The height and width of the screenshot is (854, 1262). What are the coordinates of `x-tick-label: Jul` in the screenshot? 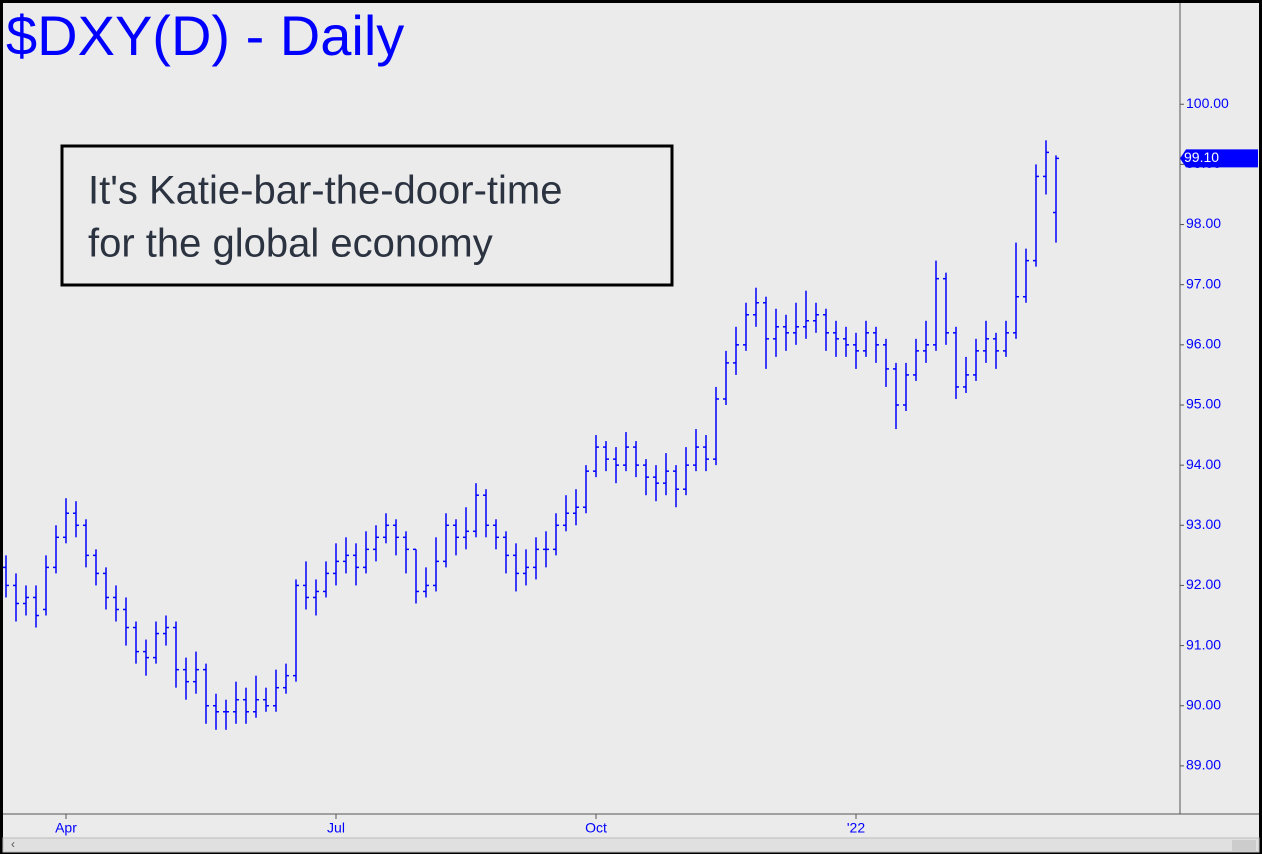 It's located at (336, 828).